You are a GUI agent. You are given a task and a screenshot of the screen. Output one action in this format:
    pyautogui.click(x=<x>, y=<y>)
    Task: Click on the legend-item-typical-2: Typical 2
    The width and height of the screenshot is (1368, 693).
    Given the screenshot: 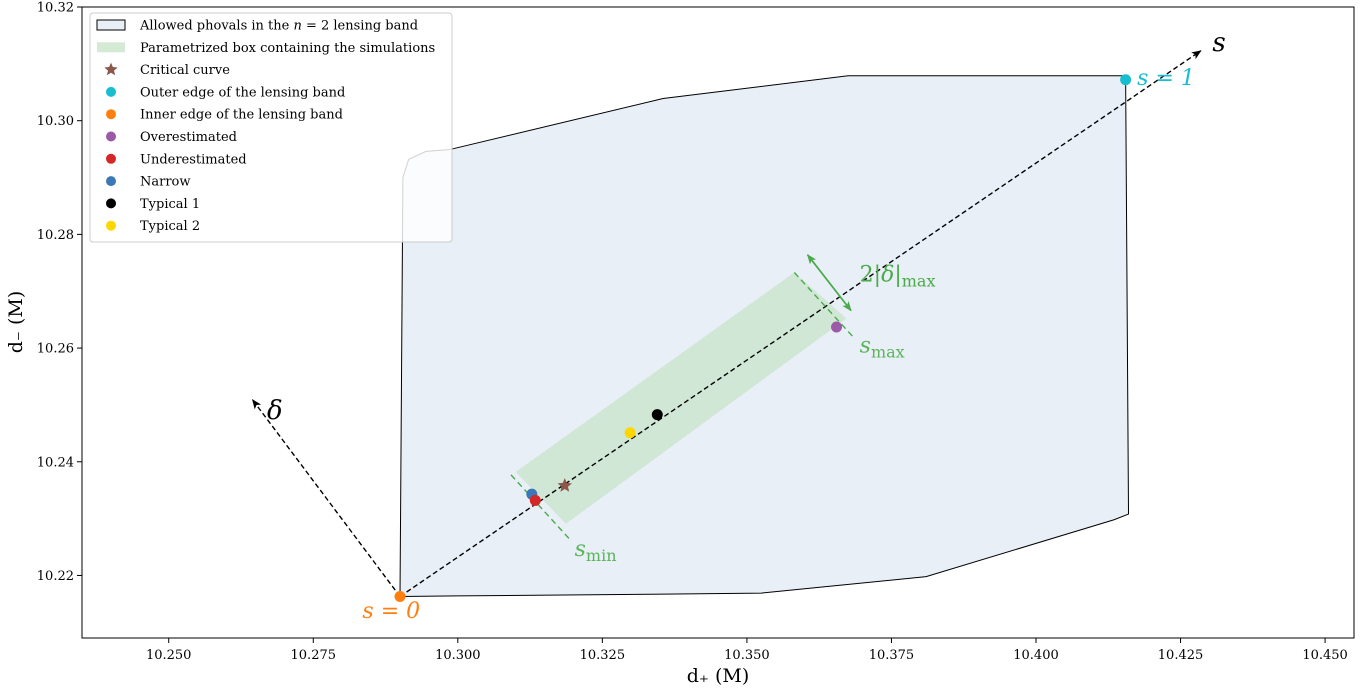 What is the action you would take?
    pyautogui.click(x=153, y=226)
    